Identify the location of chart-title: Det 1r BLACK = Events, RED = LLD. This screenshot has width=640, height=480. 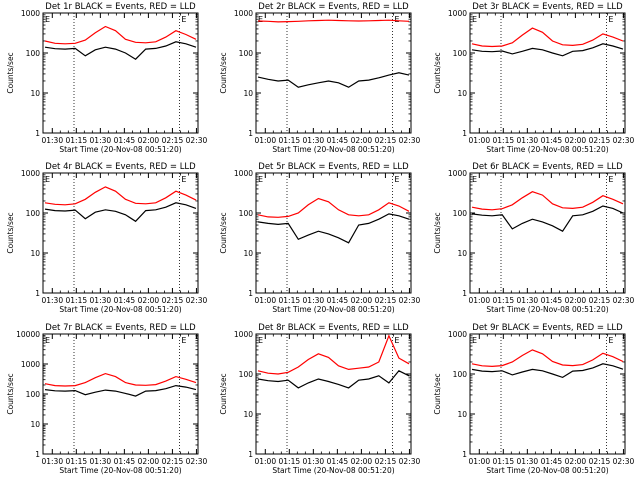
(120, 7).